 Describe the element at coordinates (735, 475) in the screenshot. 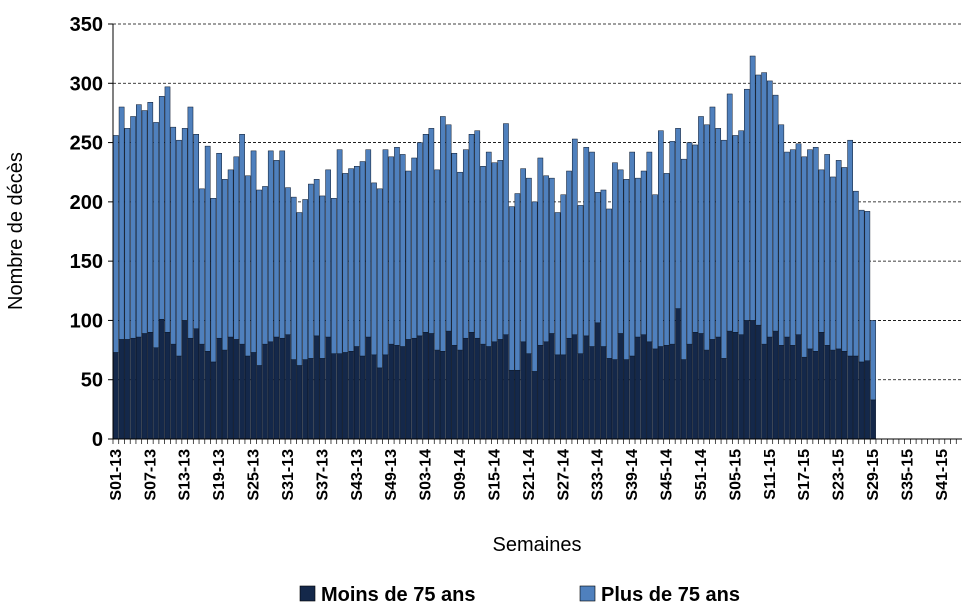

I see `x-tick-label: S05-15` at that location.